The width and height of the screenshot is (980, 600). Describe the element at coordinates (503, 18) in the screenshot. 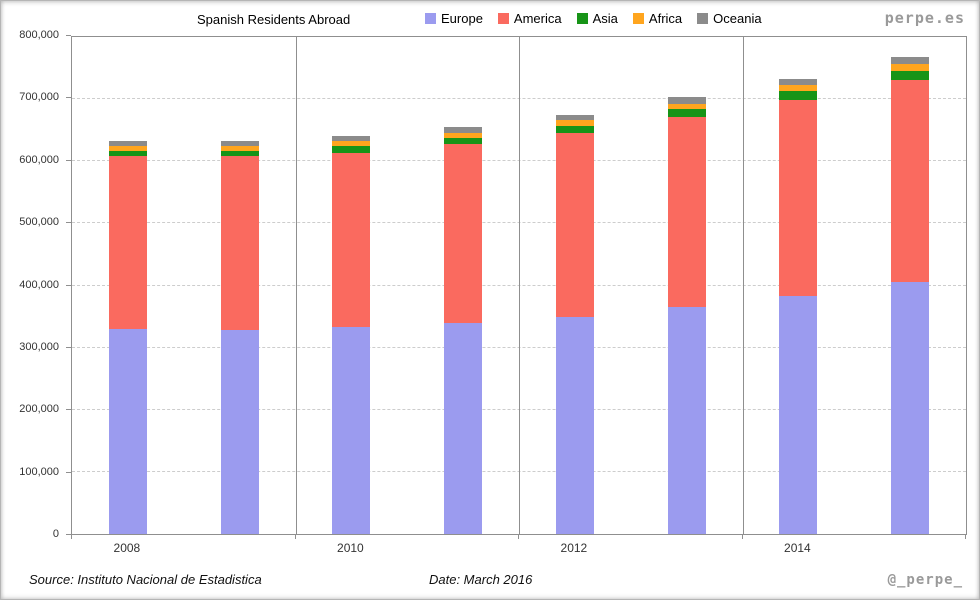

I see `legend-swatch-america` at that location.